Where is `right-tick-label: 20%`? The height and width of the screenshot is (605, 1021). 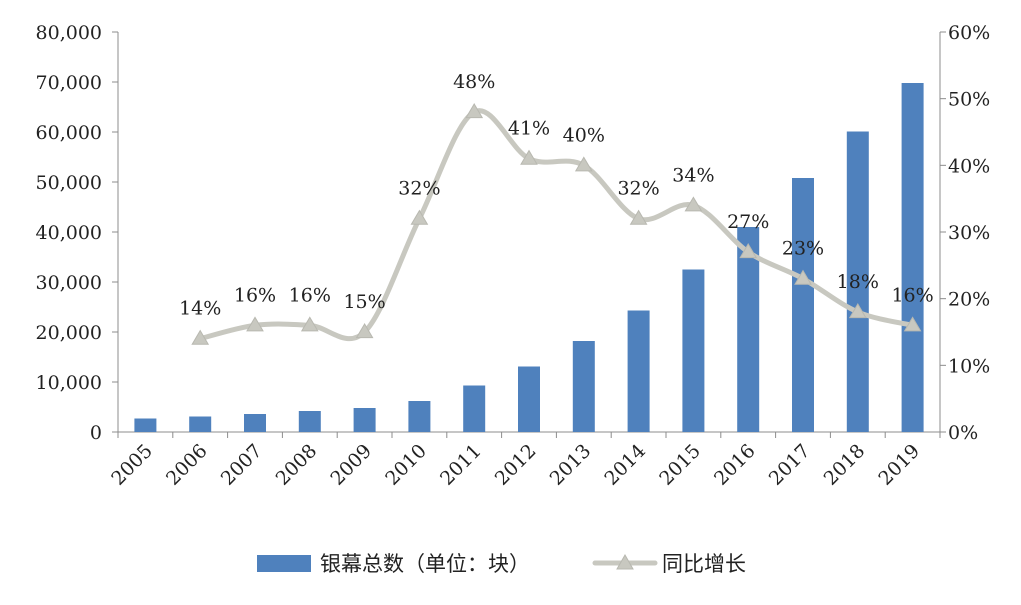 right-tick-label: 20% is located at coordinates (969, 300).